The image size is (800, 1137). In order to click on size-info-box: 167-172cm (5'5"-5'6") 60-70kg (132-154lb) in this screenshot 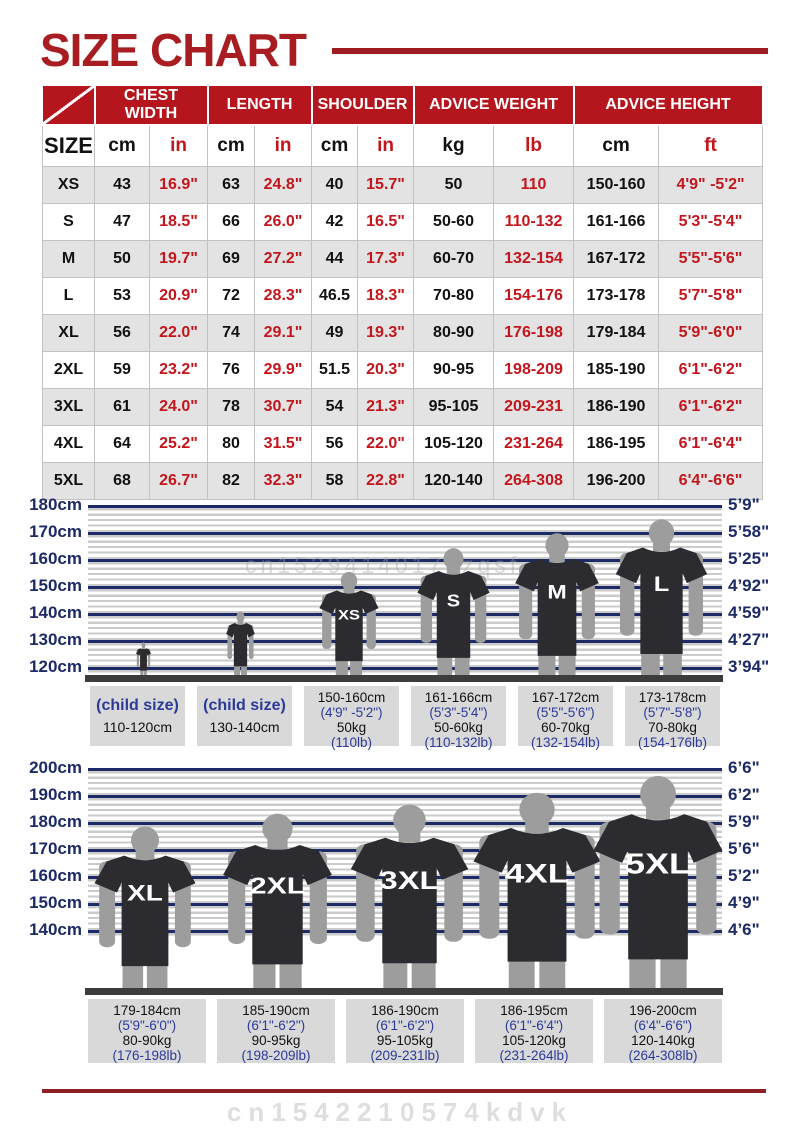, I will do `click(565, 718)`.